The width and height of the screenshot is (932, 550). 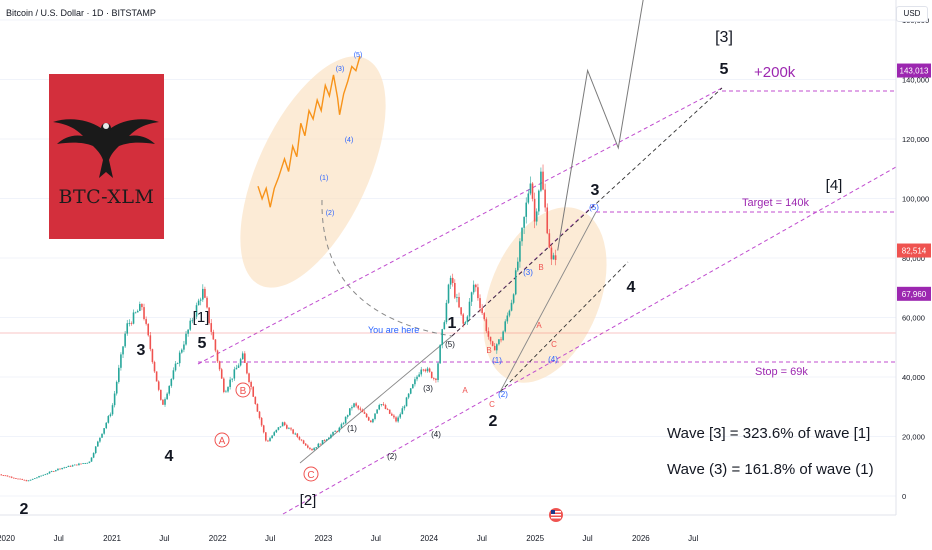 I want to click on inset-label-5: (5), so click(x=358, y=55).